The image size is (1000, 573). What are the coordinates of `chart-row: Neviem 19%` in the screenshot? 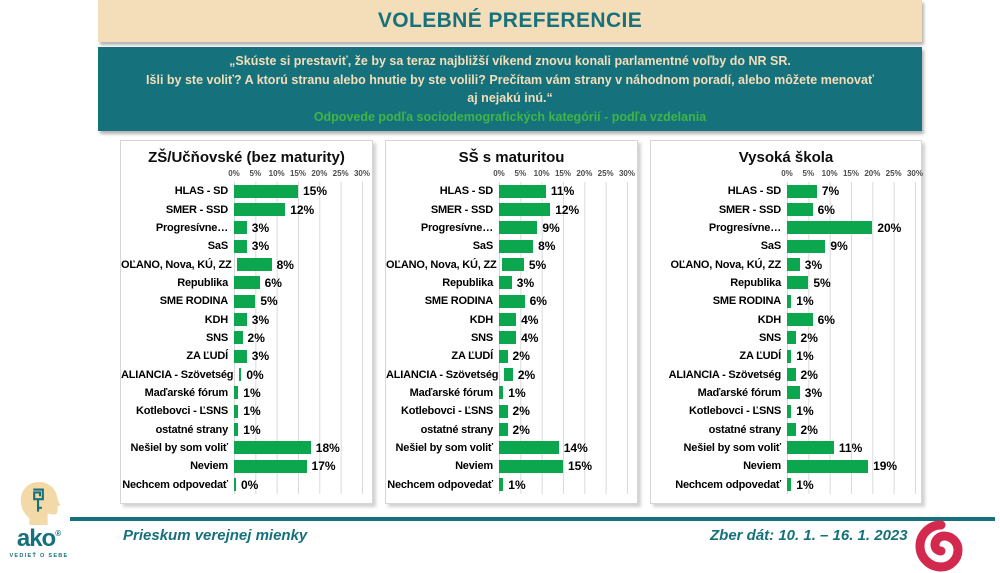 It's located at (786, 466).